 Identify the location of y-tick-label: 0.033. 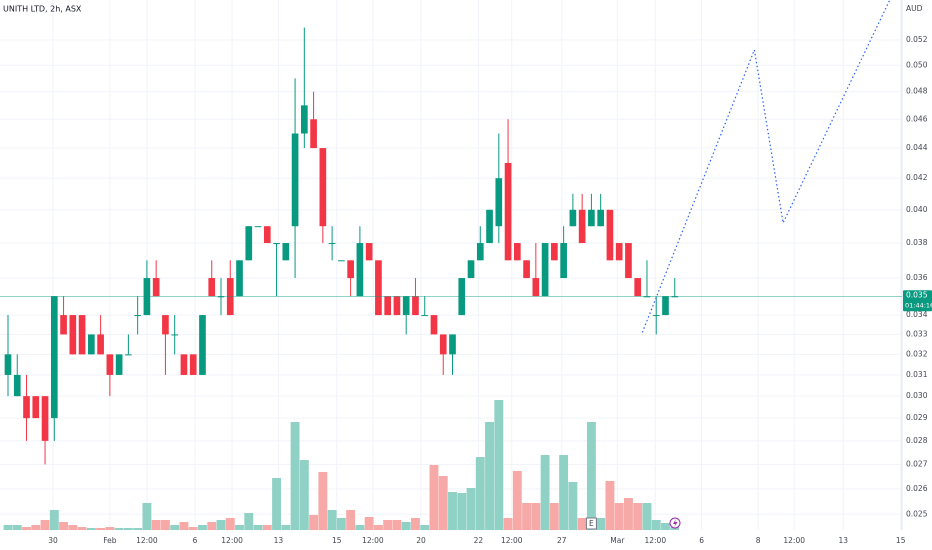
(917, 333).